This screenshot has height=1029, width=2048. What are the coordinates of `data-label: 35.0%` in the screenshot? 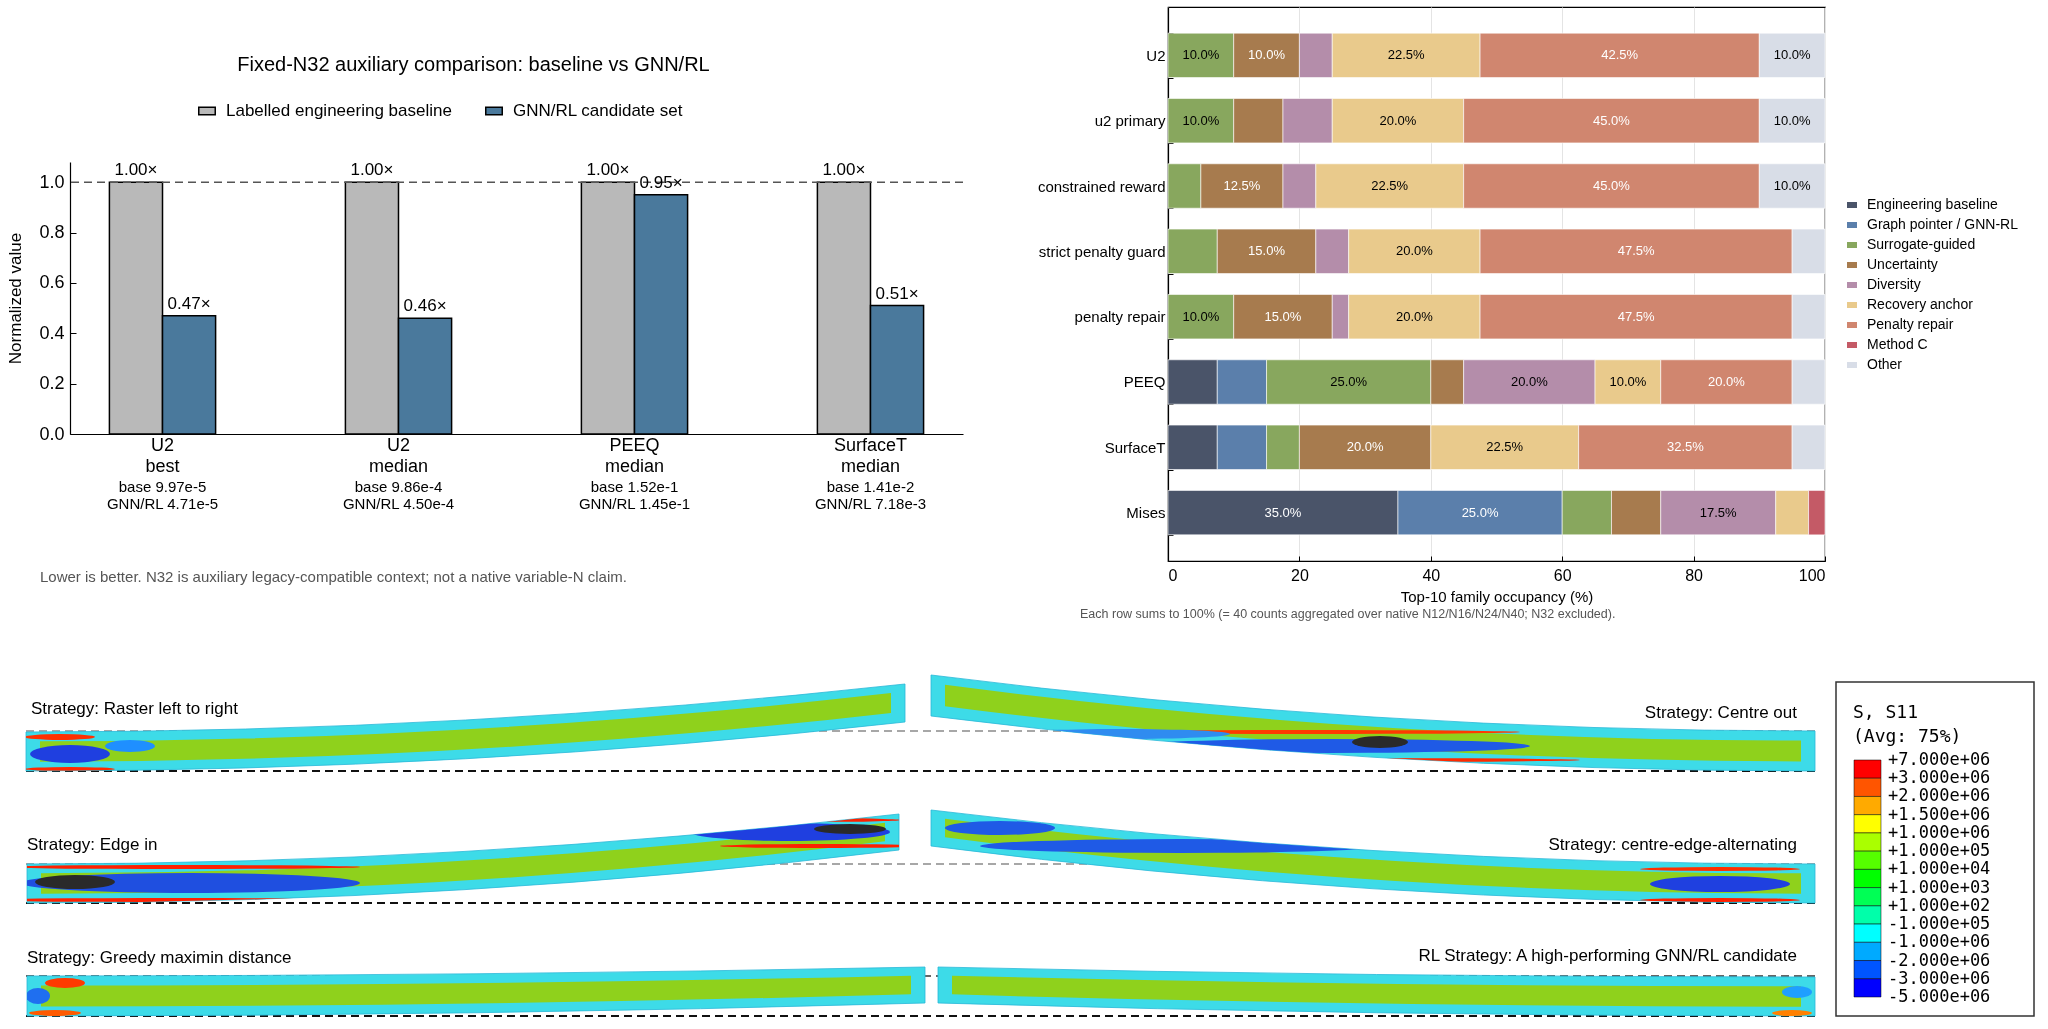 It's located at (1283, 512).